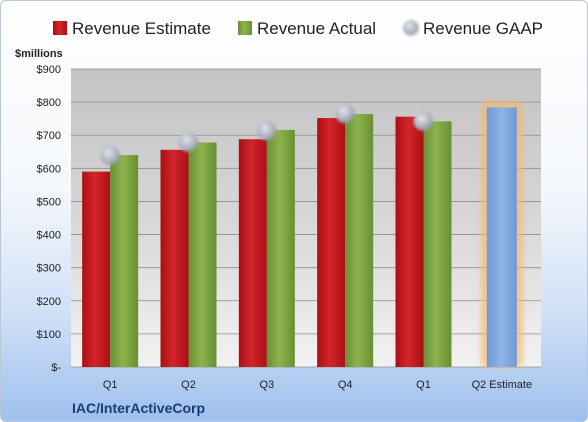  I want to click on legend-item-estimate: Revenue Estimate, so click(132, 28).